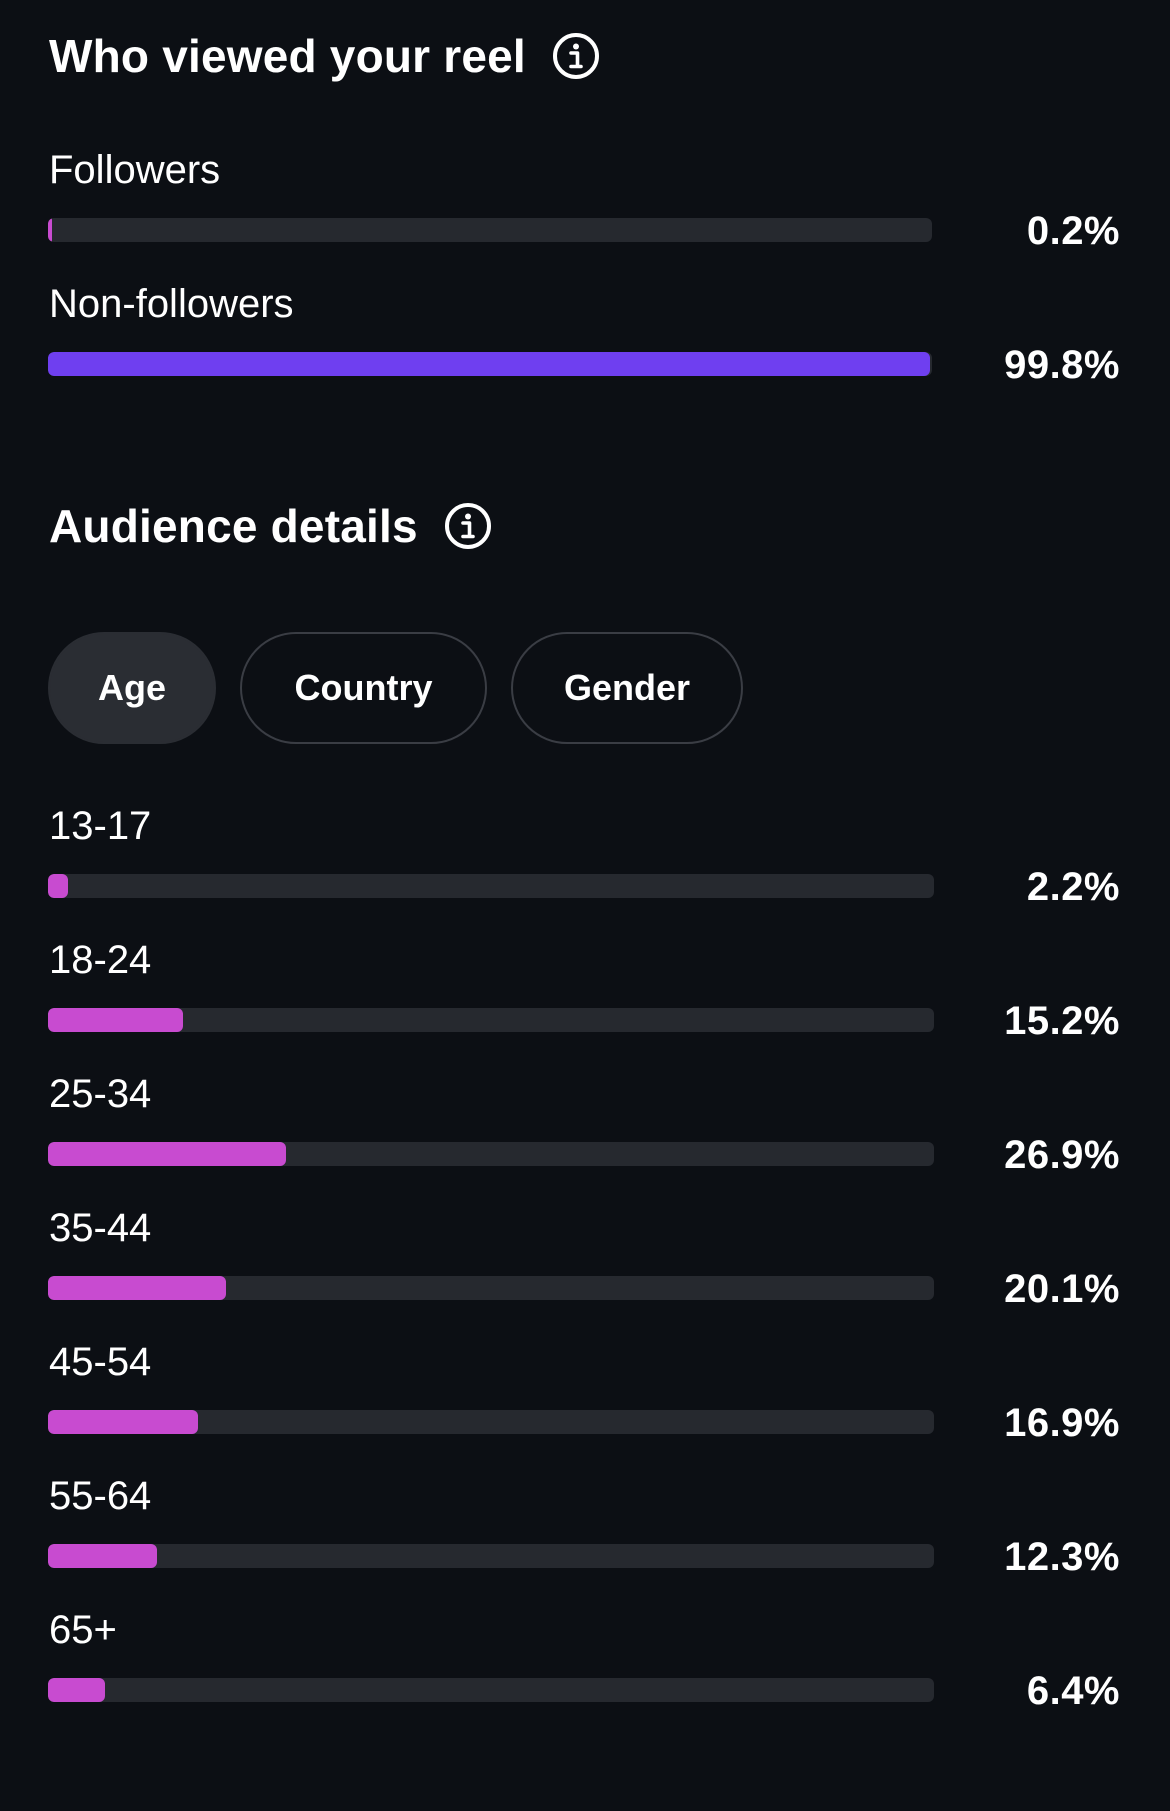  What do you see at coordinates (627, 688) in the screenshot?
I see `tab-gender: Gender` at bounding box center [627, 688].